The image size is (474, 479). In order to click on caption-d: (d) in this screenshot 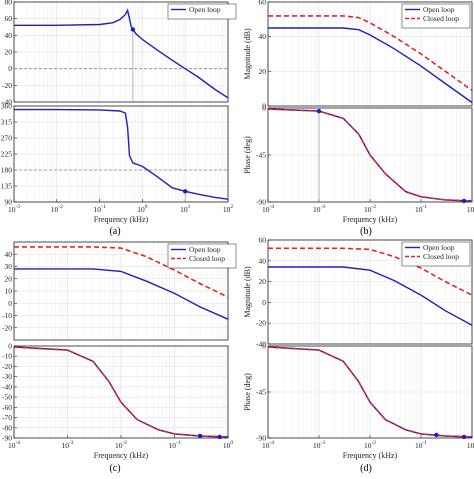, I will do `click(366, 468)`.